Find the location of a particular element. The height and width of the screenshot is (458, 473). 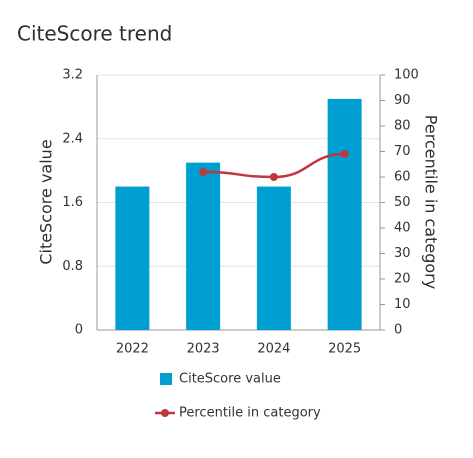

y-tick-label: 3.2 is located at coordinates (72, 75).